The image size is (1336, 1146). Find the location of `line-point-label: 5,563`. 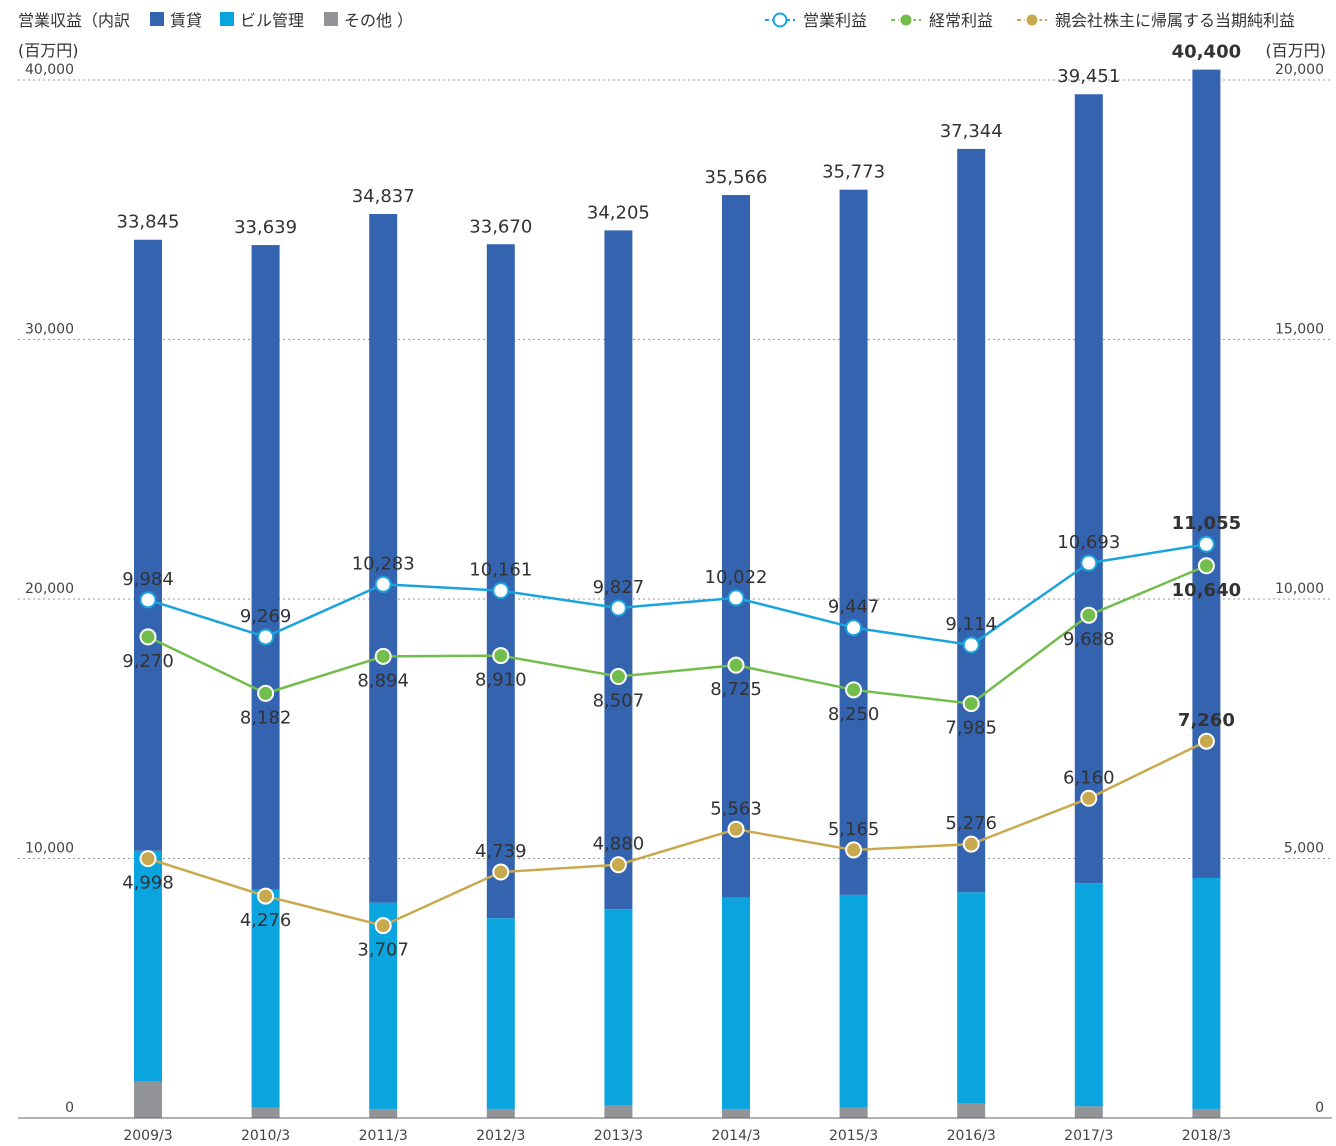

line-point-label: 5,563 is located at coordinates (736, 808).